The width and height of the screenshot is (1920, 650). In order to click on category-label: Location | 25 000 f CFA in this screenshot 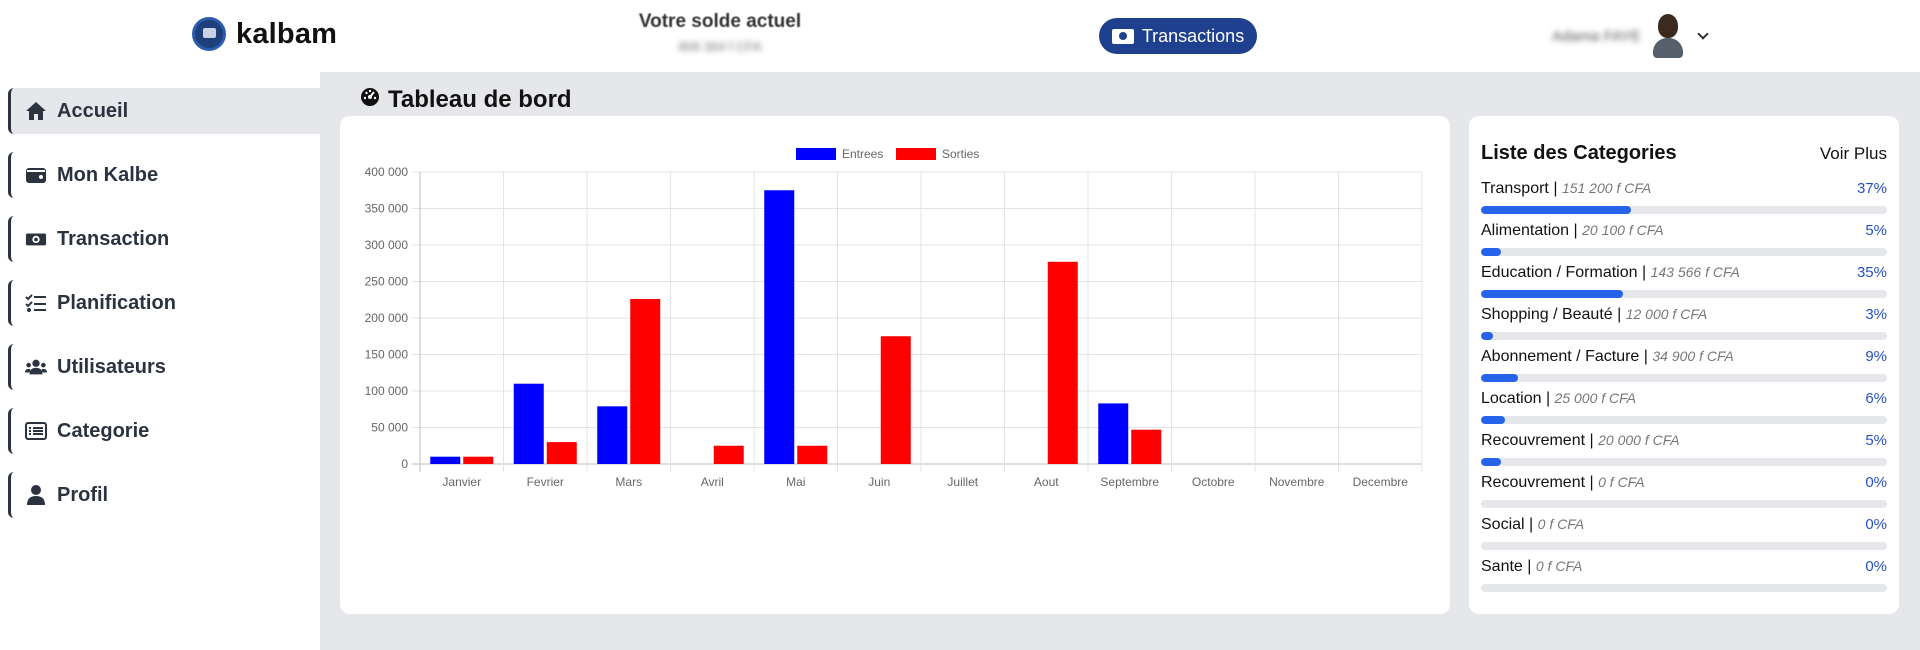, I will do `click(1558, 399)`.